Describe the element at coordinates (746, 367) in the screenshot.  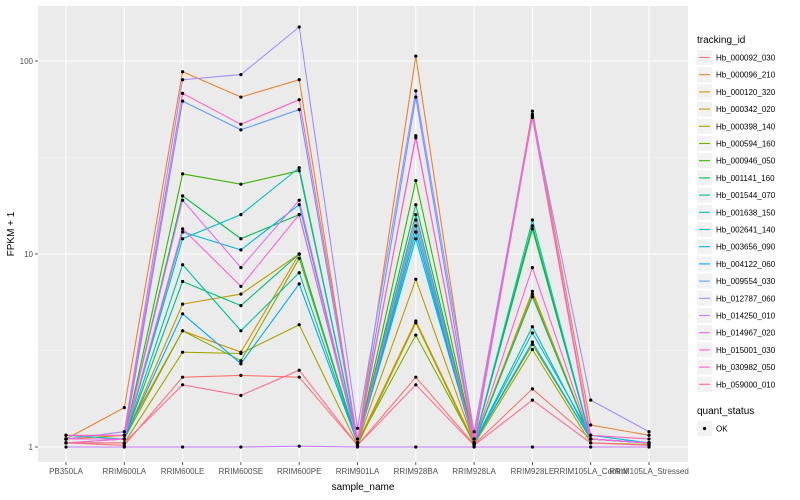
I see `legend-label: Hb_030982_050` at that location.